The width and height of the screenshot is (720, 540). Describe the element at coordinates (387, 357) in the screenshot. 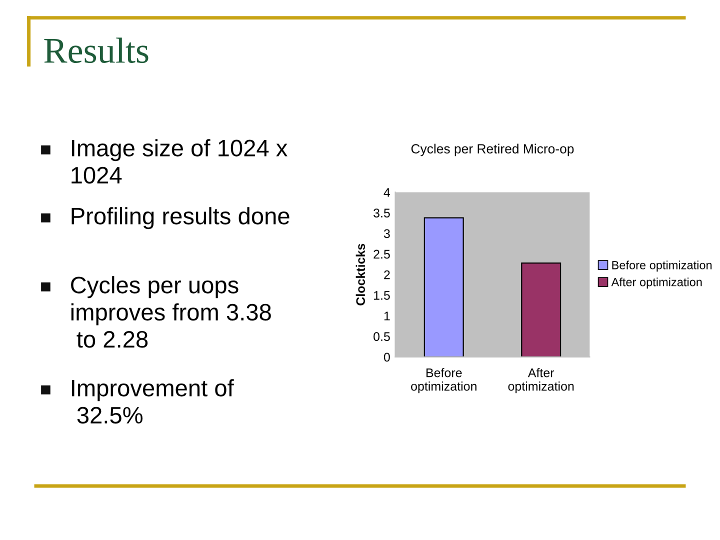

I see `y-tick-label: 0` at that location.